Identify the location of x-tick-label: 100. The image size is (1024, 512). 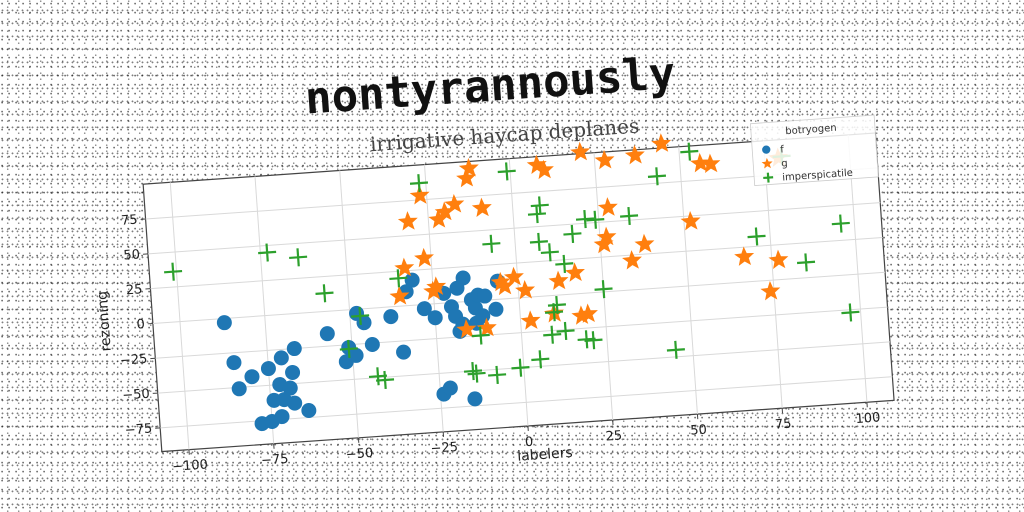
(868, 418).